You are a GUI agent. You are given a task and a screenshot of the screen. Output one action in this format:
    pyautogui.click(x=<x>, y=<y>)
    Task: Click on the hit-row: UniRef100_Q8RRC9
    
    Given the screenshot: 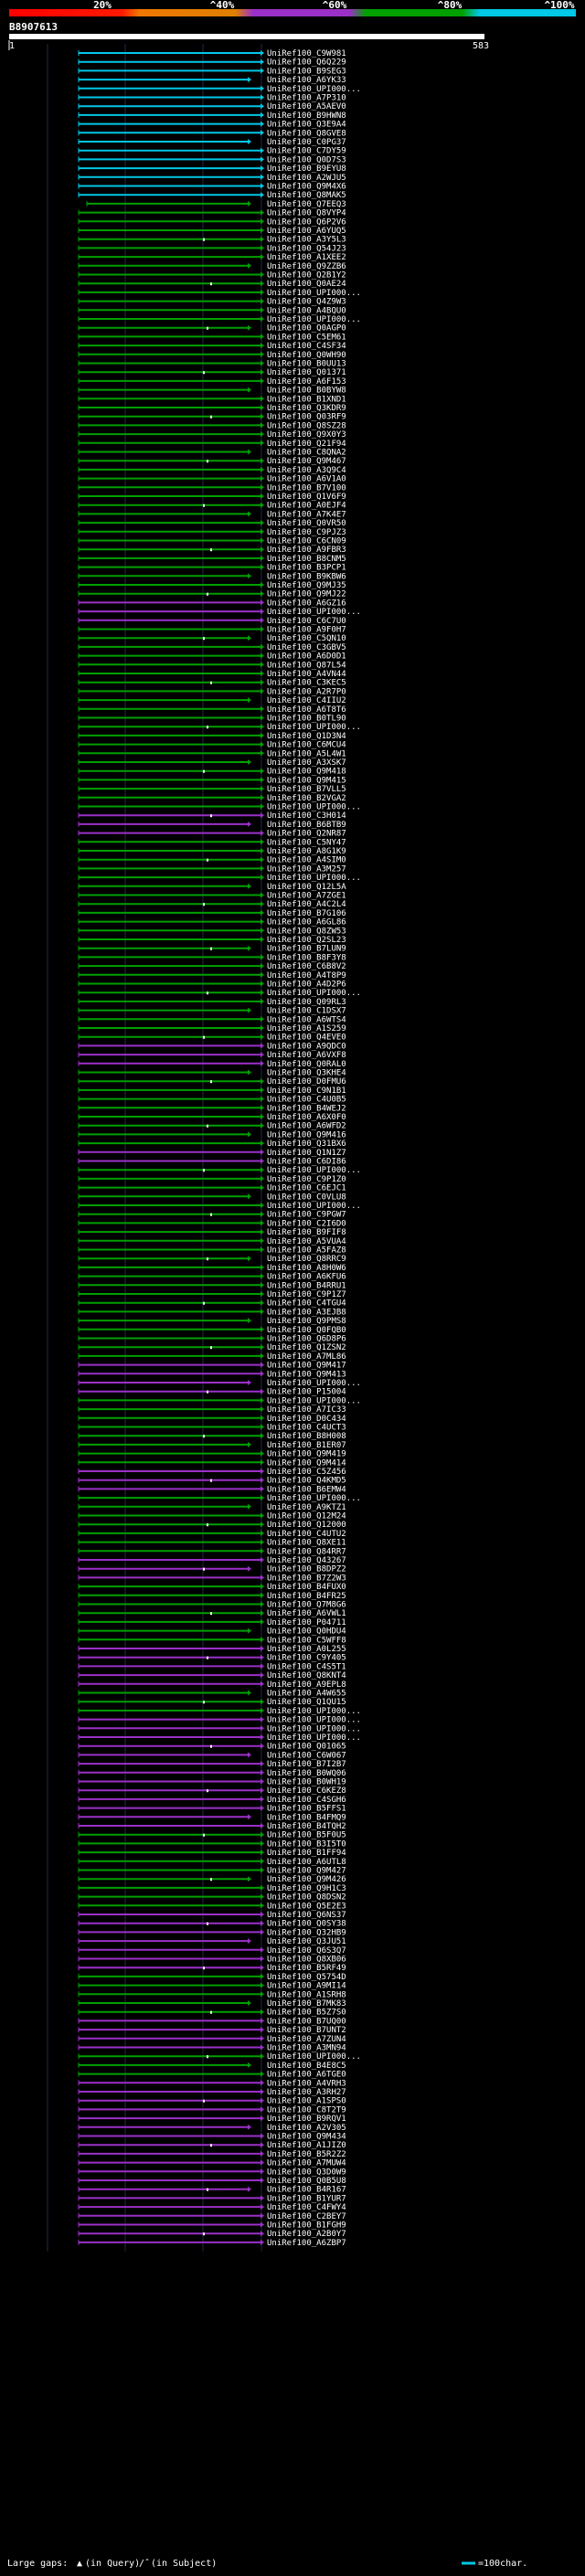 What is the action you would take?
    pyautogui.click(x=212, y=1259)
    